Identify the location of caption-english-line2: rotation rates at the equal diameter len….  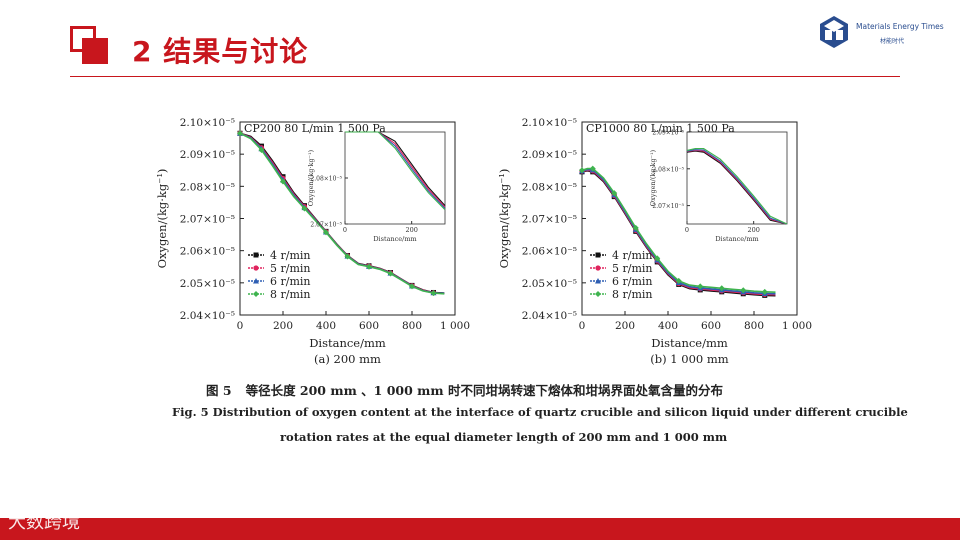
(504, 437).